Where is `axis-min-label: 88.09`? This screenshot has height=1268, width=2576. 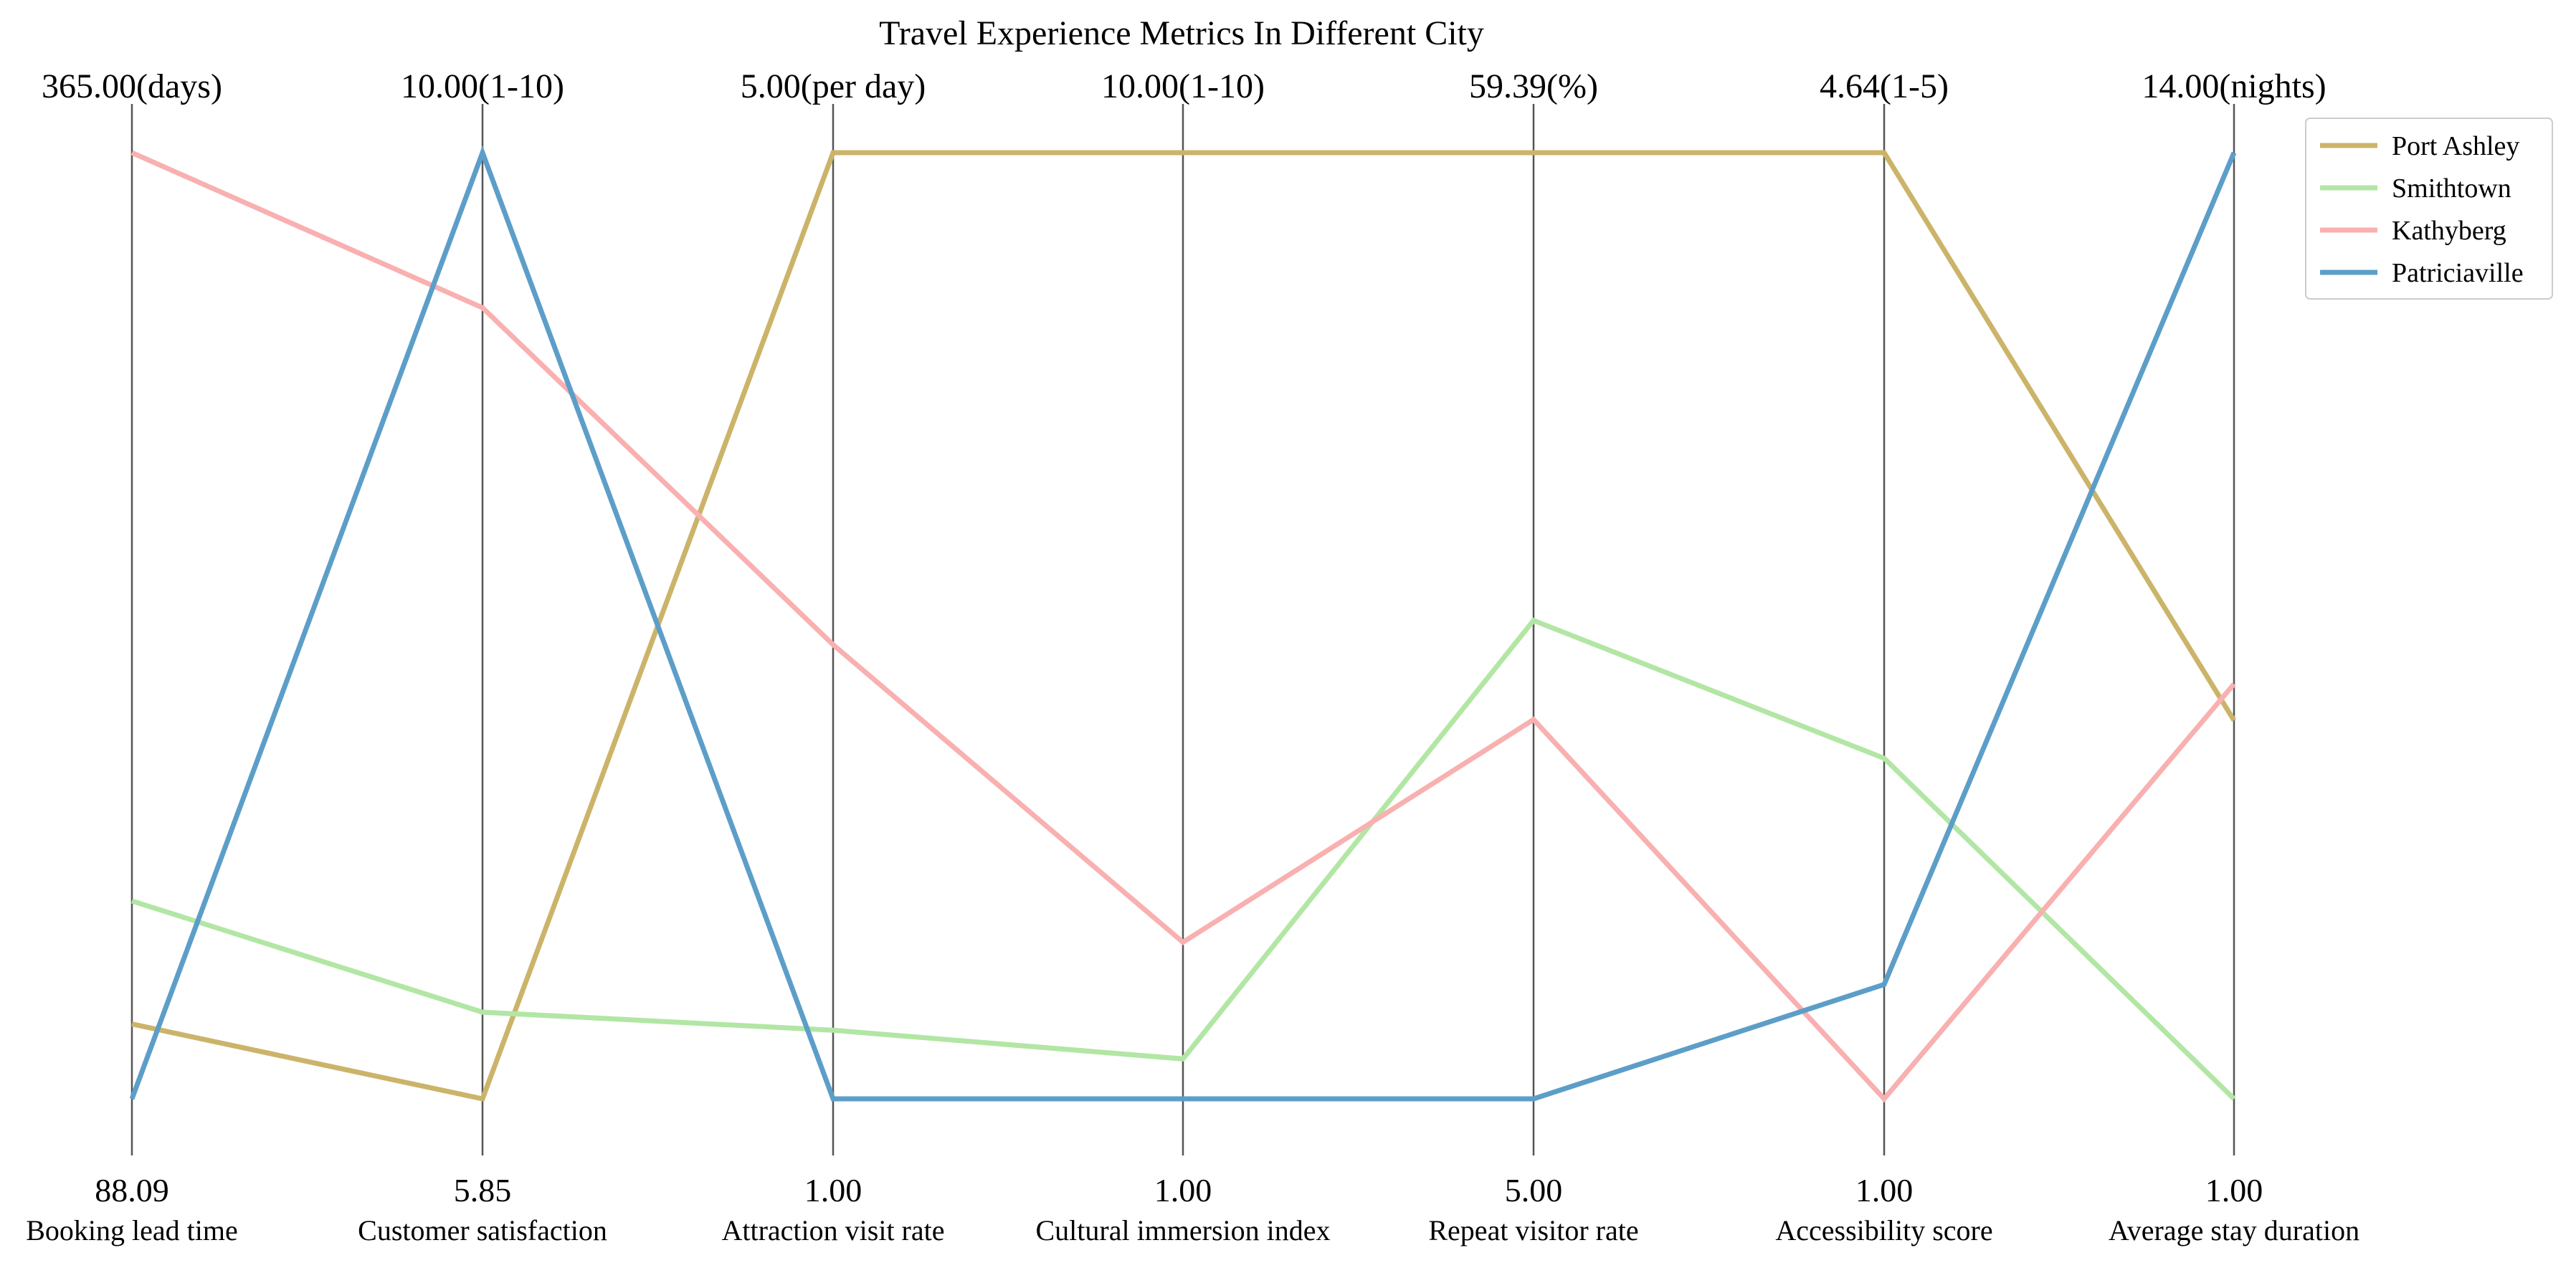 axis-min-label: 88.09 is located at coordinates (132, 1190).